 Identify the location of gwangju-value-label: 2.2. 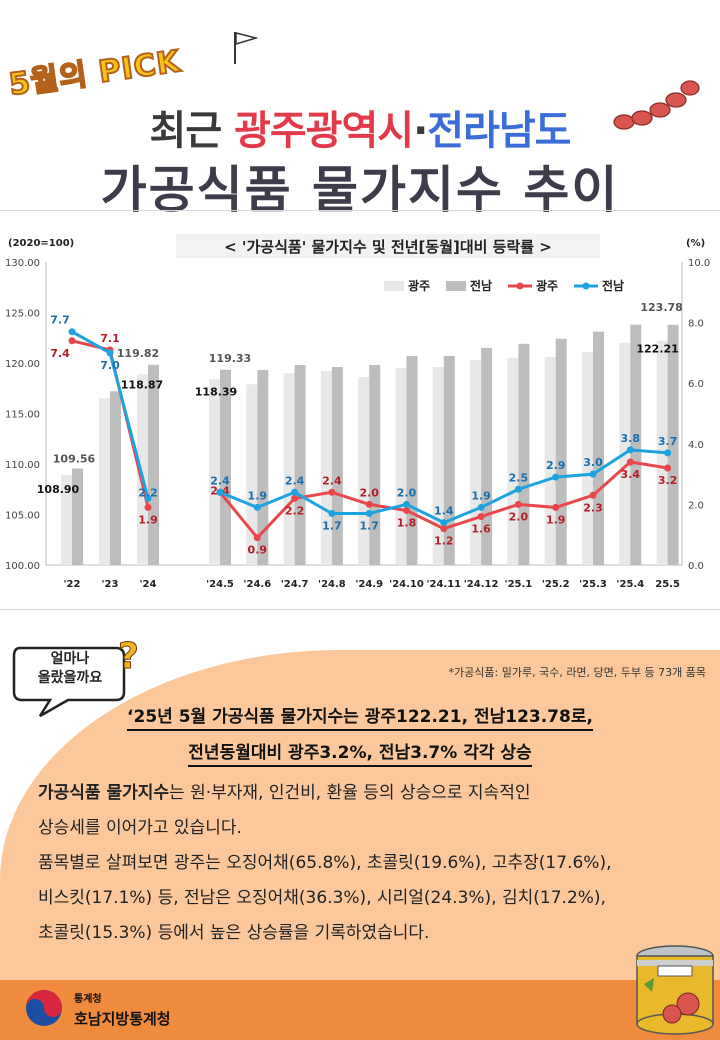
(295, 510).